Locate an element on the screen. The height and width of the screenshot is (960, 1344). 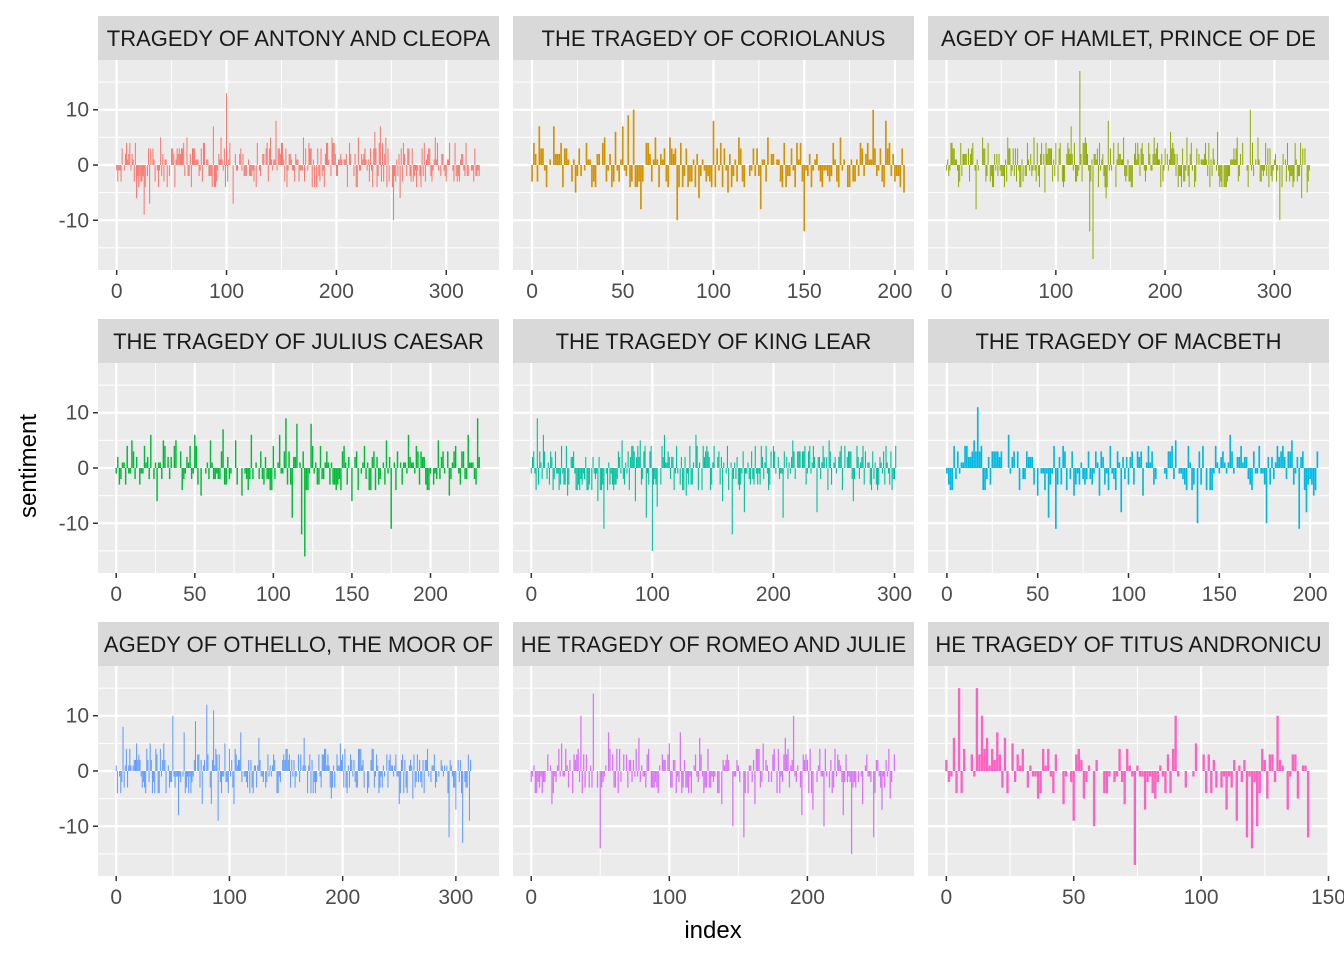
x-tick-label: 150 is located at coordinates (1327, 897).